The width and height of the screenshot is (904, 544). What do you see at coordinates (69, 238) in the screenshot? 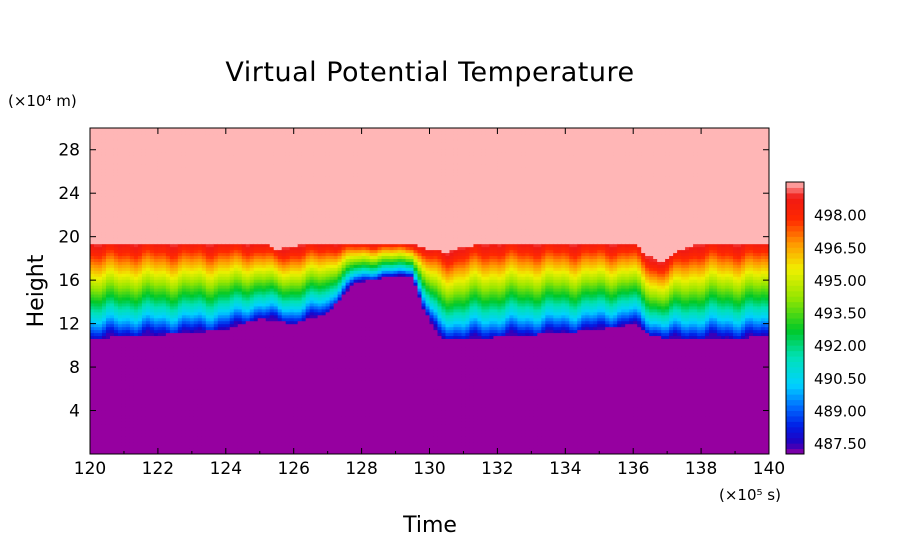
I see `y-tick-label: 20` at bounding box center [69, 238].